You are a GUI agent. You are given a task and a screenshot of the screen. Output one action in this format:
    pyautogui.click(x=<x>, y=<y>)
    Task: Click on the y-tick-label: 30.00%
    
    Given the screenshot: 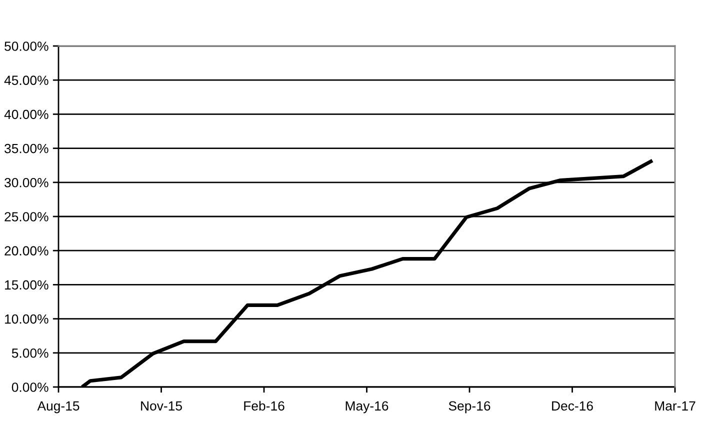 What is the action you would take?
    pyautogui.click(x=26, y=183)
    